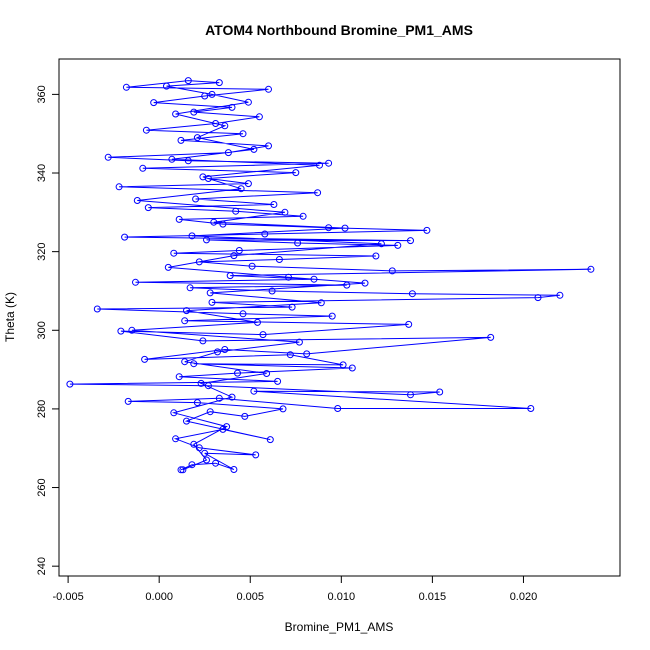 The image size is (650, 650). I want to click on x-axis-label: Bromine_PM1_AMS, so click(339, 627).